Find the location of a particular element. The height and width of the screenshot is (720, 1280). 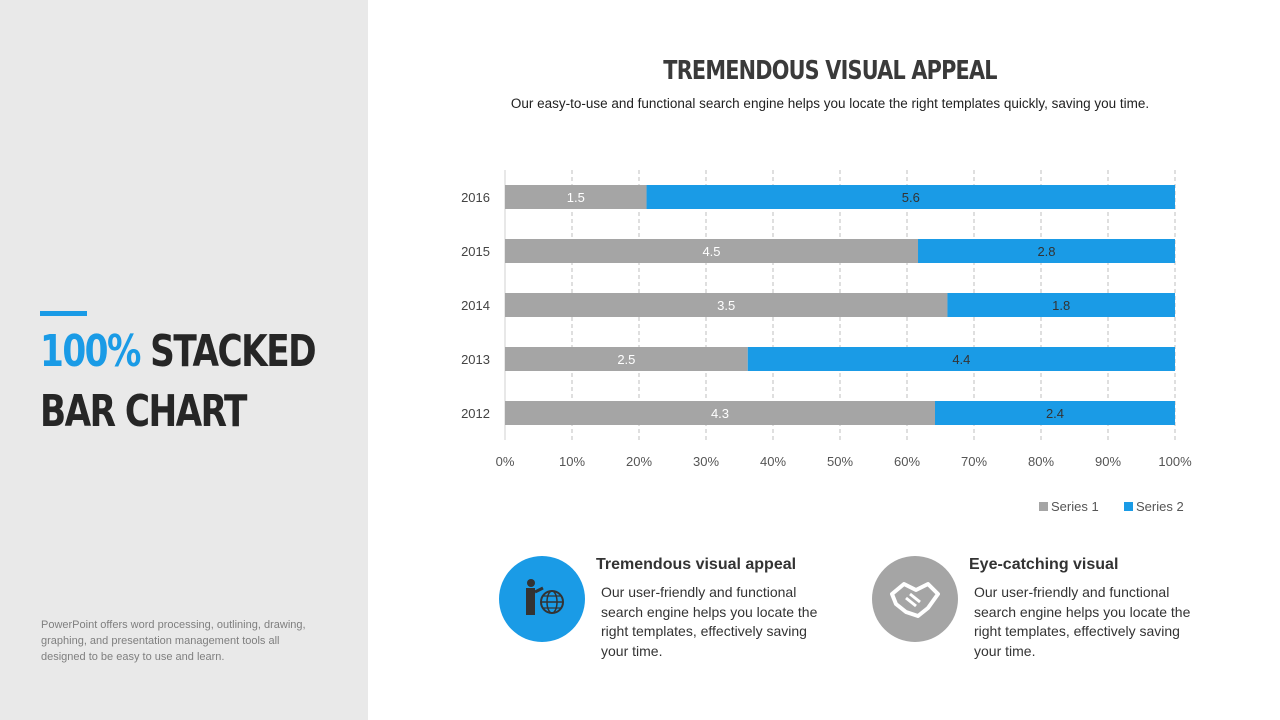

x-tick-label: 80% is located at coordinates (1041, 461).